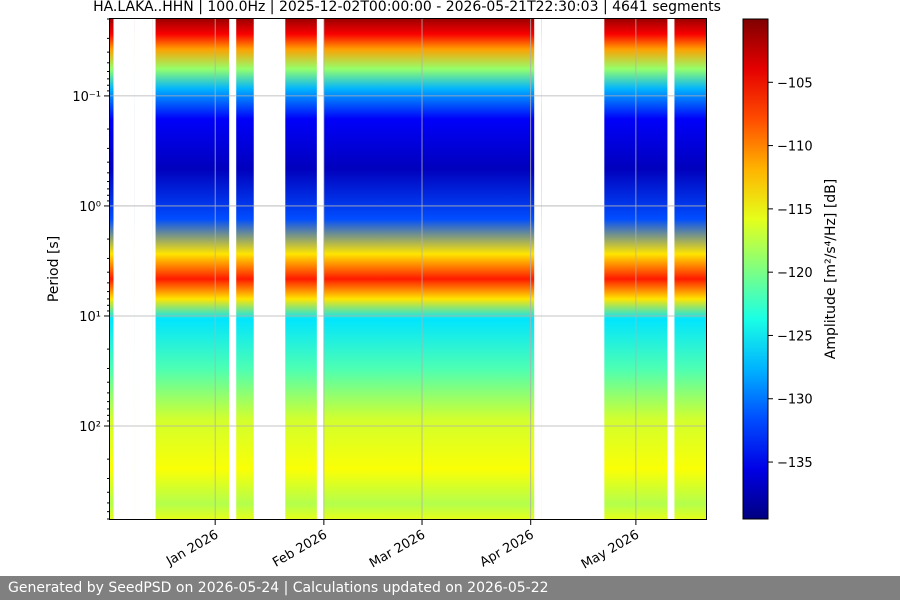  I want to click on colorbar-tick-label-5: −130, so click(795, 400).